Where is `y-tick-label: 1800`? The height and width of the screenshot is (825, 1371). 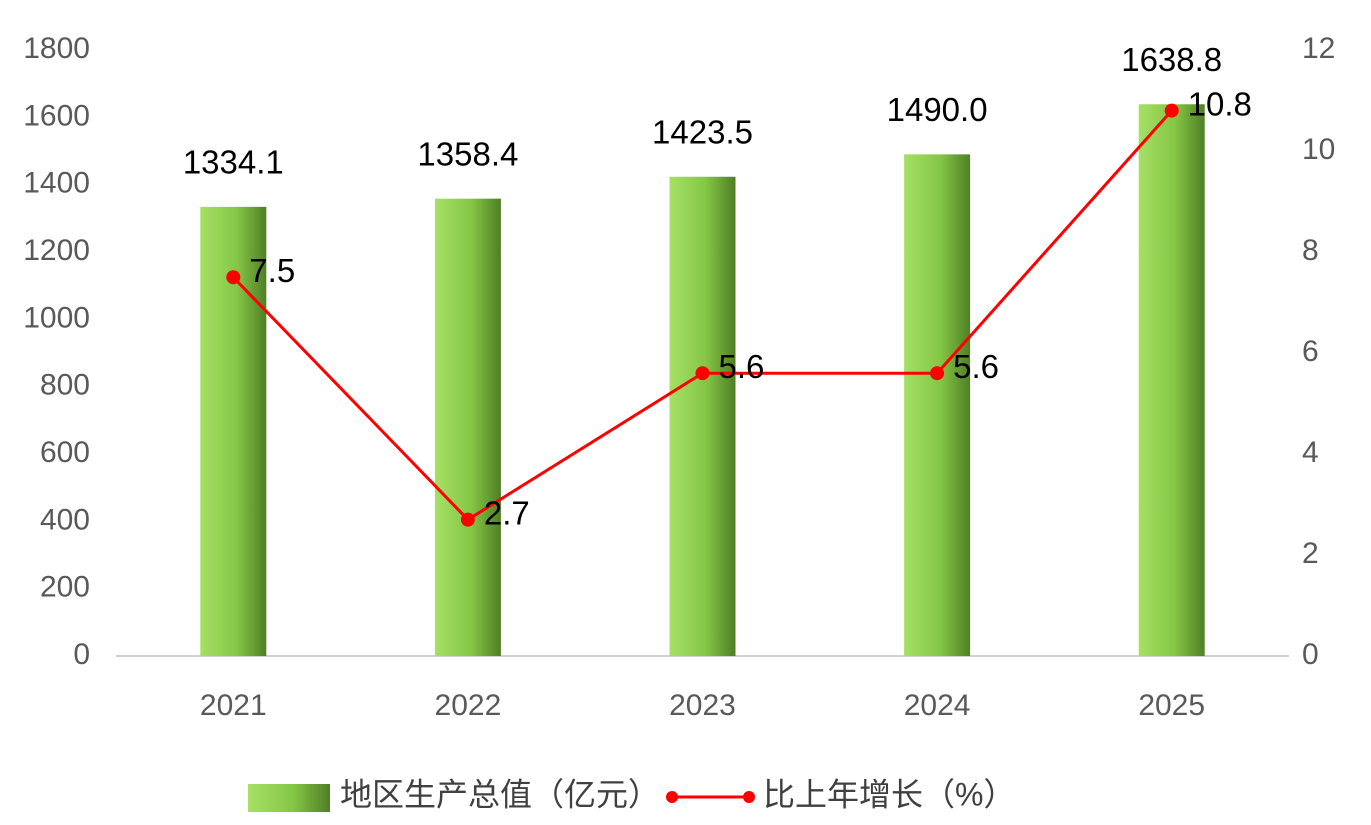
y-tick-label: 1800 is located at coordinates (56, 48).